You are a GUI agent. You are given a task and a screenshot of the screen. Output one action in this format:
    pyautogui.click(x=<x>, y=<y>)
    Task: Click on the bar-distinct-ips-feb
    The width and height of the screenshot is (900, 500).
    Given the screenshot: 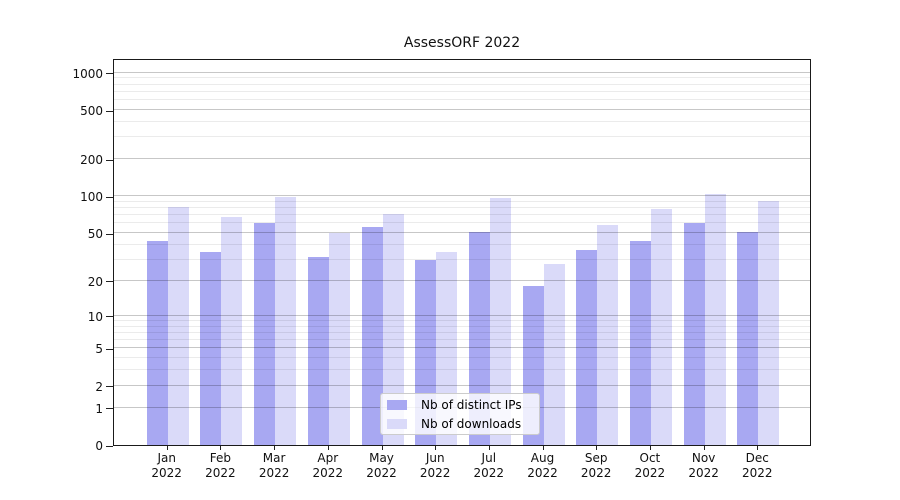 What is the action you would take?
    pyautogui.click(x=211, y=348)
    